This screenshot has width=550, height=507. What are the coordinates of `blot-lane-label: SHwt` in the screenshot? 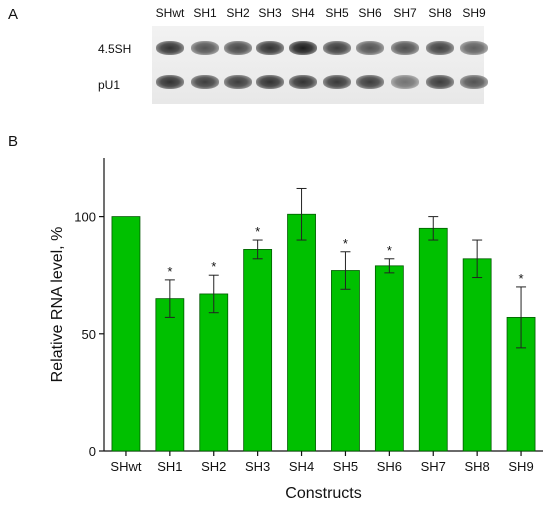 It's located at (170, 13).